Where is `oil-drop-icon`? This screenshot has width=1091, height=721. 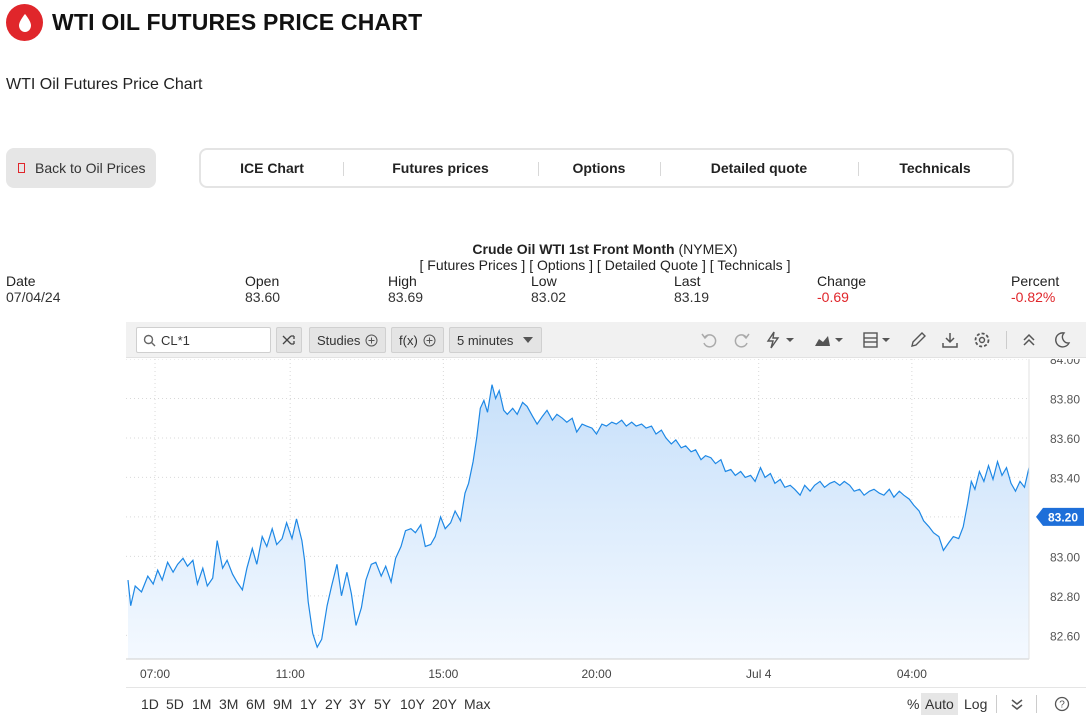 oil-drop-icon is located at coordinates (24, 22).